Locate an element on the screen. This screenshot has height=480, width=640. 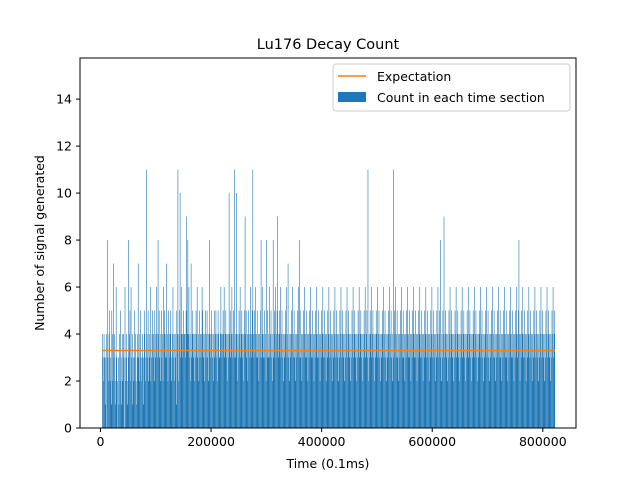
y-tick-label: 6 is located at coordinates (68, 287).